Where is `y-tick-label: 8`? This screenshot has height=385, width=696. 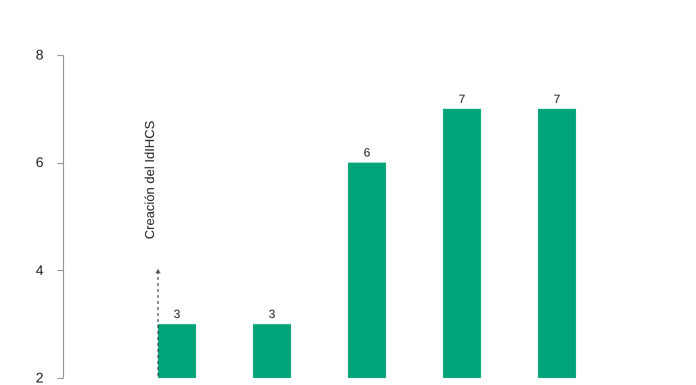
y-tick-label: 8 is located at coordinates (40, 54).